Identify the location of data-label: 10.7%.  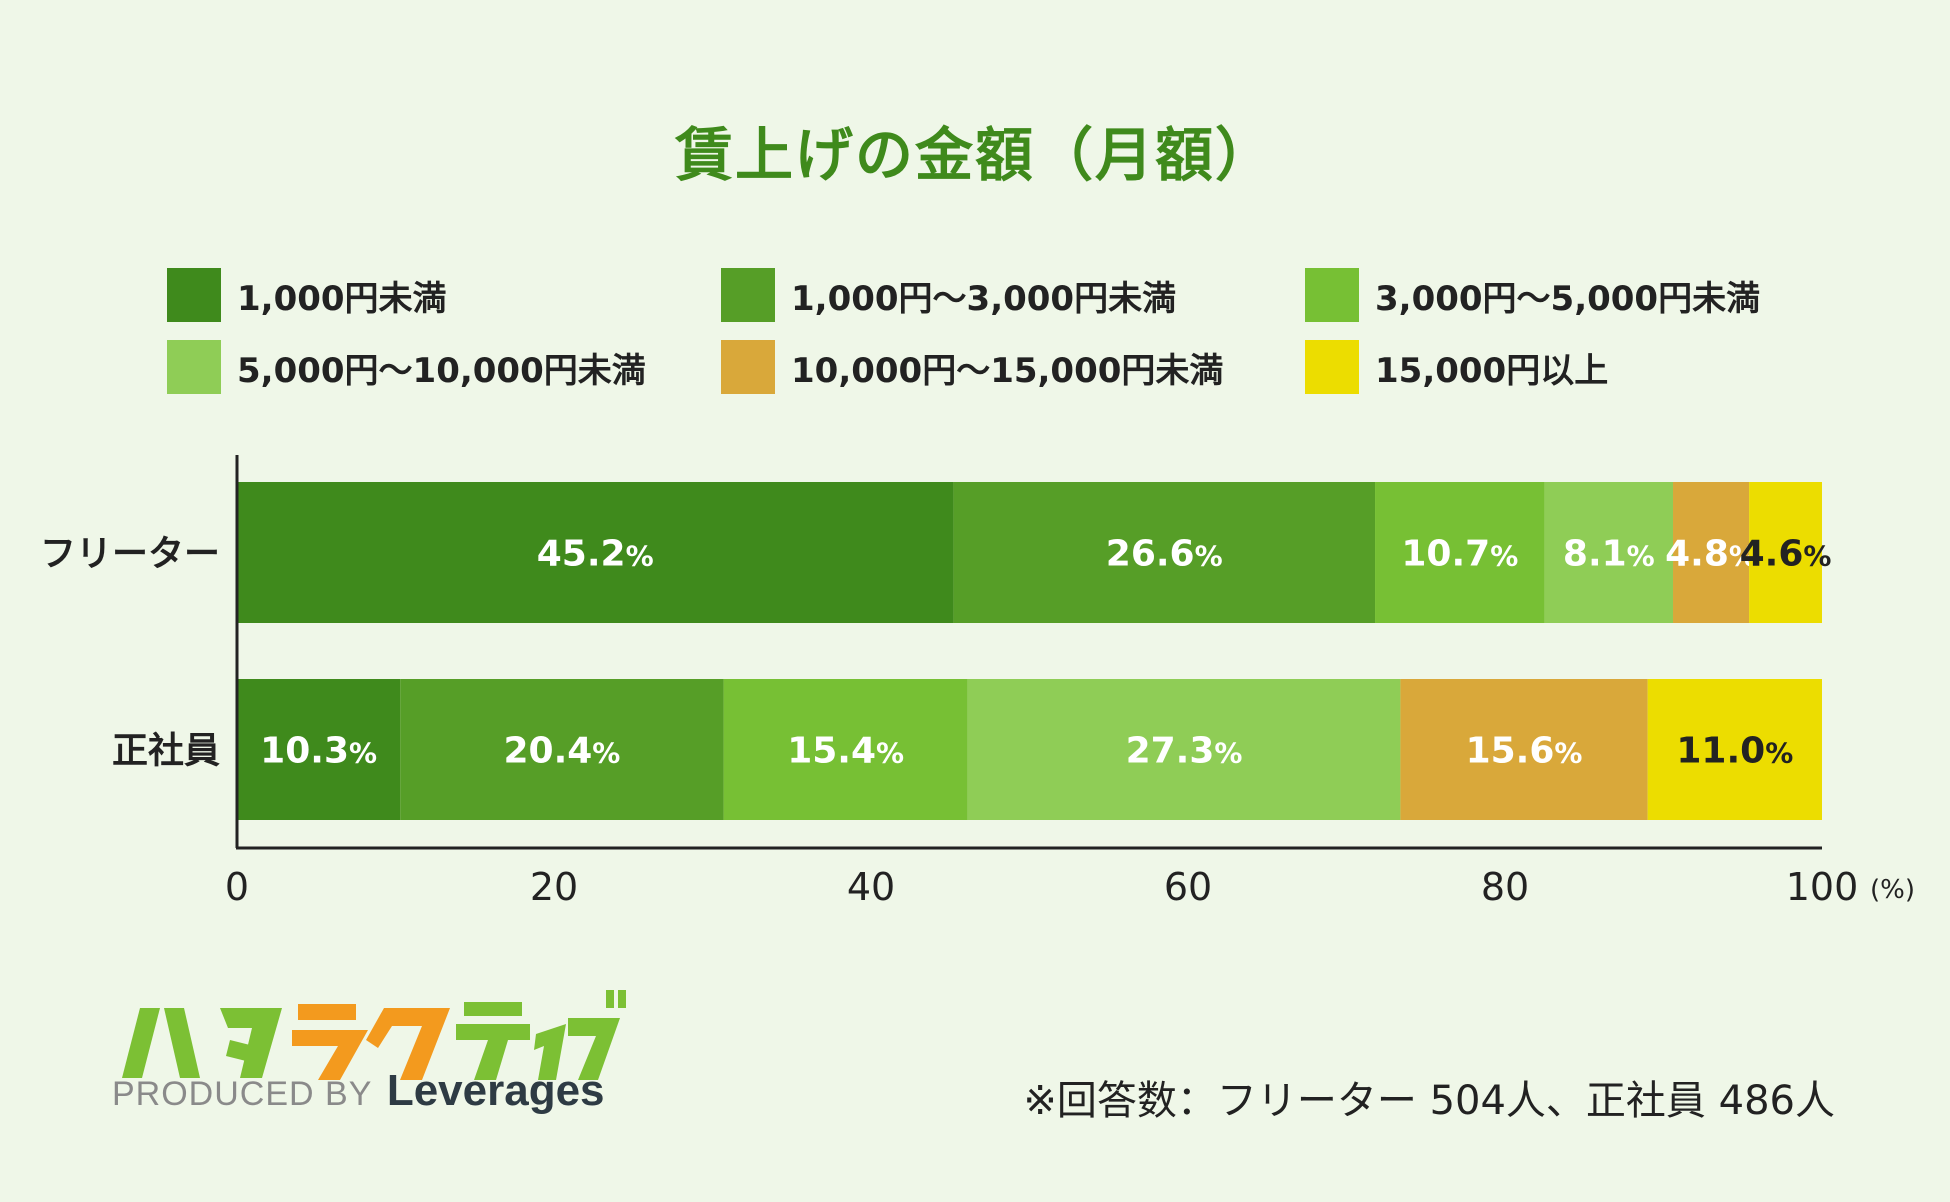
(1459, 554).